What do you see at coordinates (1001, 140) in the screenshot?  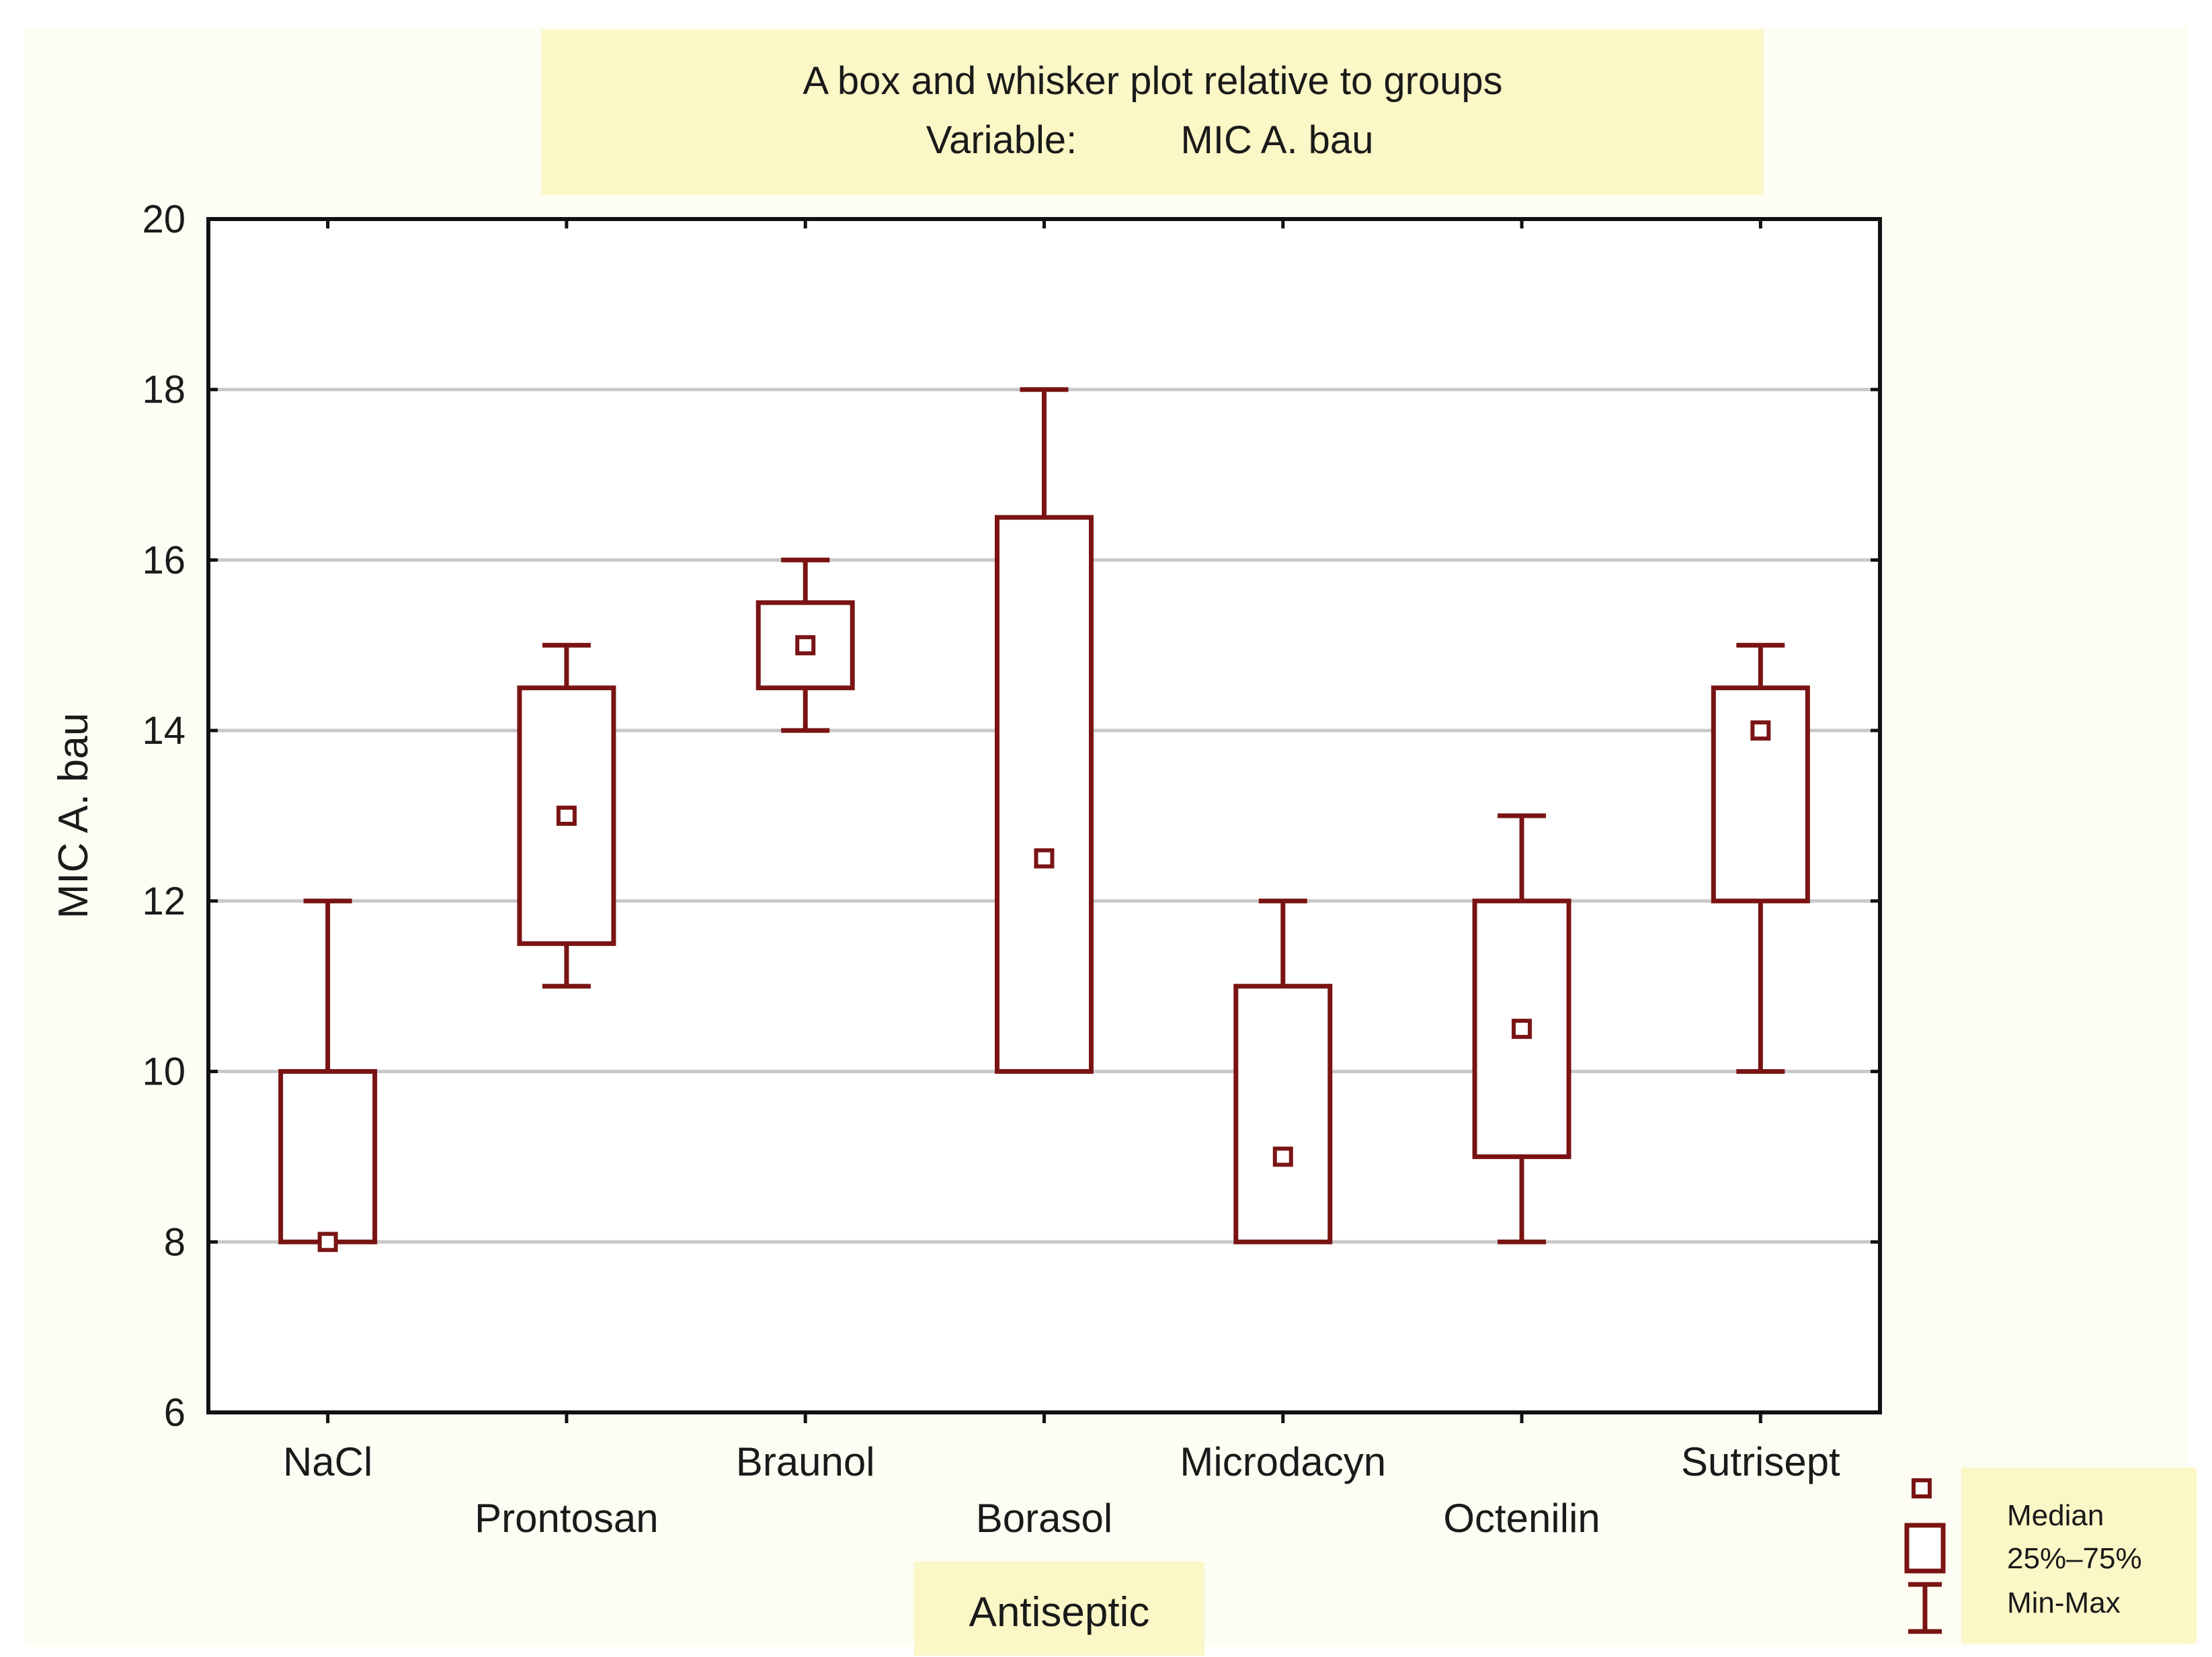 I see `subtitle-label: Variable:` at bounding box center [1001, 140].